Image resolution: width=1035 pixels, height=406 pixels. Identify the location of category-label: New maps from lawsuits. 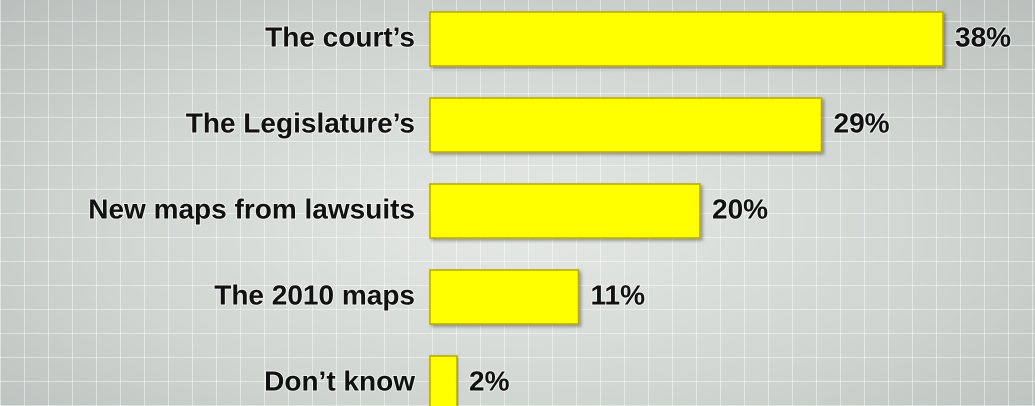
(251, 208).